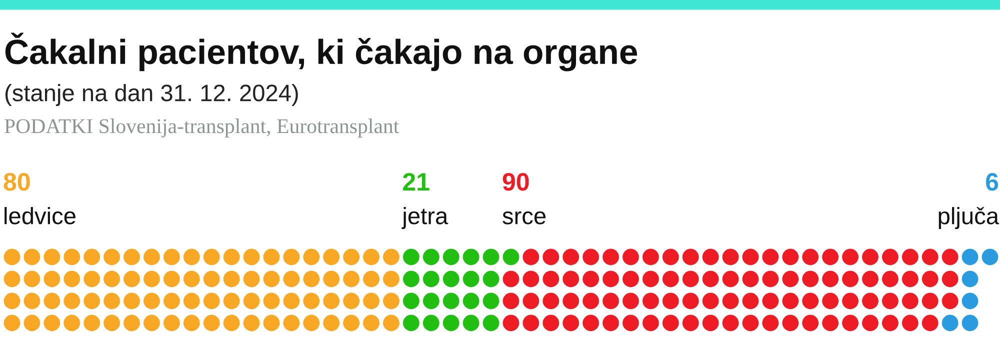 The image size is (1000, 362). What do you see at coordinates (416, 181) in the screenshot?
I see `data-label: 21` at bounding box center [416, 181].